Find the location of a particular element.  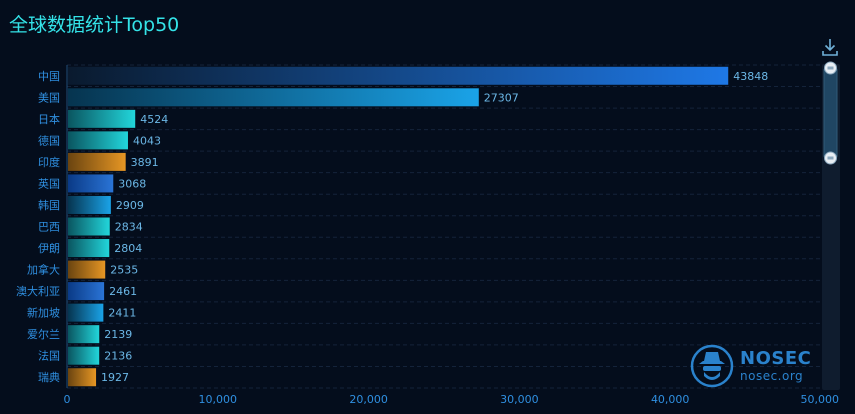

data-label: 2136 is located at coordinates (118, 356).